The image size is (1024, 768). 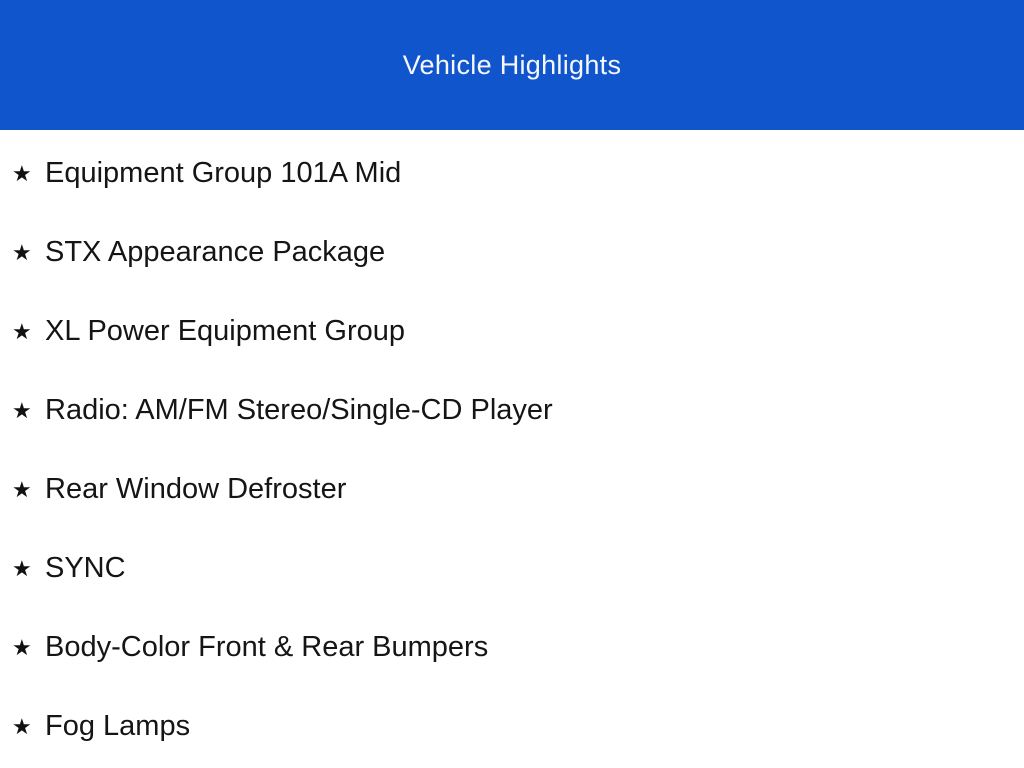 I want to click on list-item-label: Rear Window Defroster, so click(x=196, y=489).